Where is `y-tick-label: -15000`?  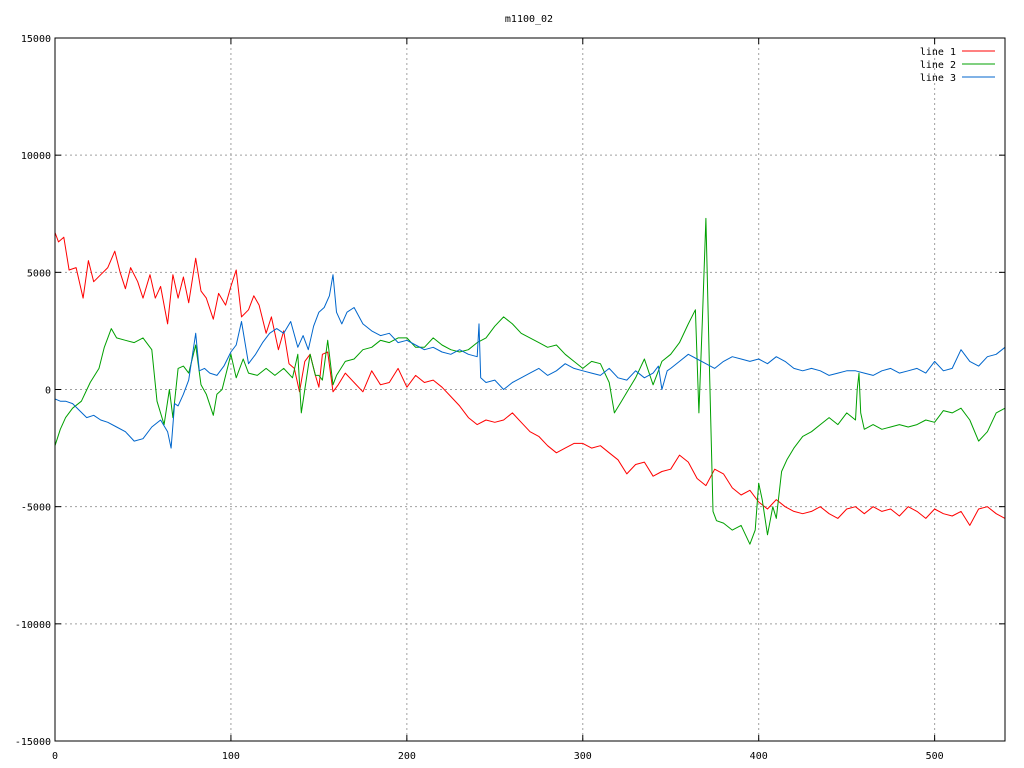 y-tick-label: -15000 is located at coordinates (33, 742).